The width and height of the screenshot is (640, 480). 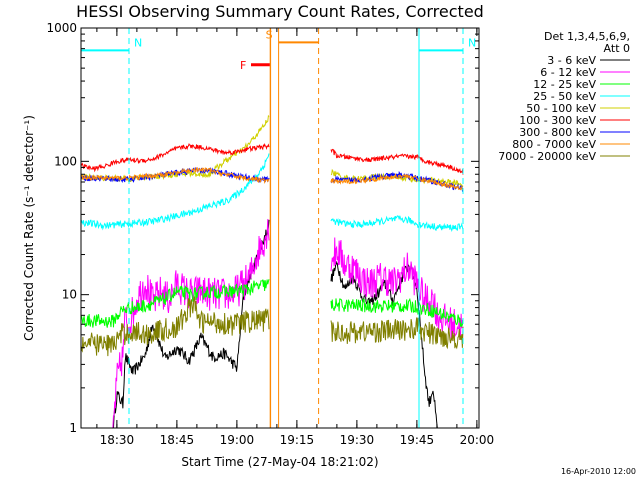 I want to click on legend-label-6: 300 - 800 keV, so click(x=557, y=132).